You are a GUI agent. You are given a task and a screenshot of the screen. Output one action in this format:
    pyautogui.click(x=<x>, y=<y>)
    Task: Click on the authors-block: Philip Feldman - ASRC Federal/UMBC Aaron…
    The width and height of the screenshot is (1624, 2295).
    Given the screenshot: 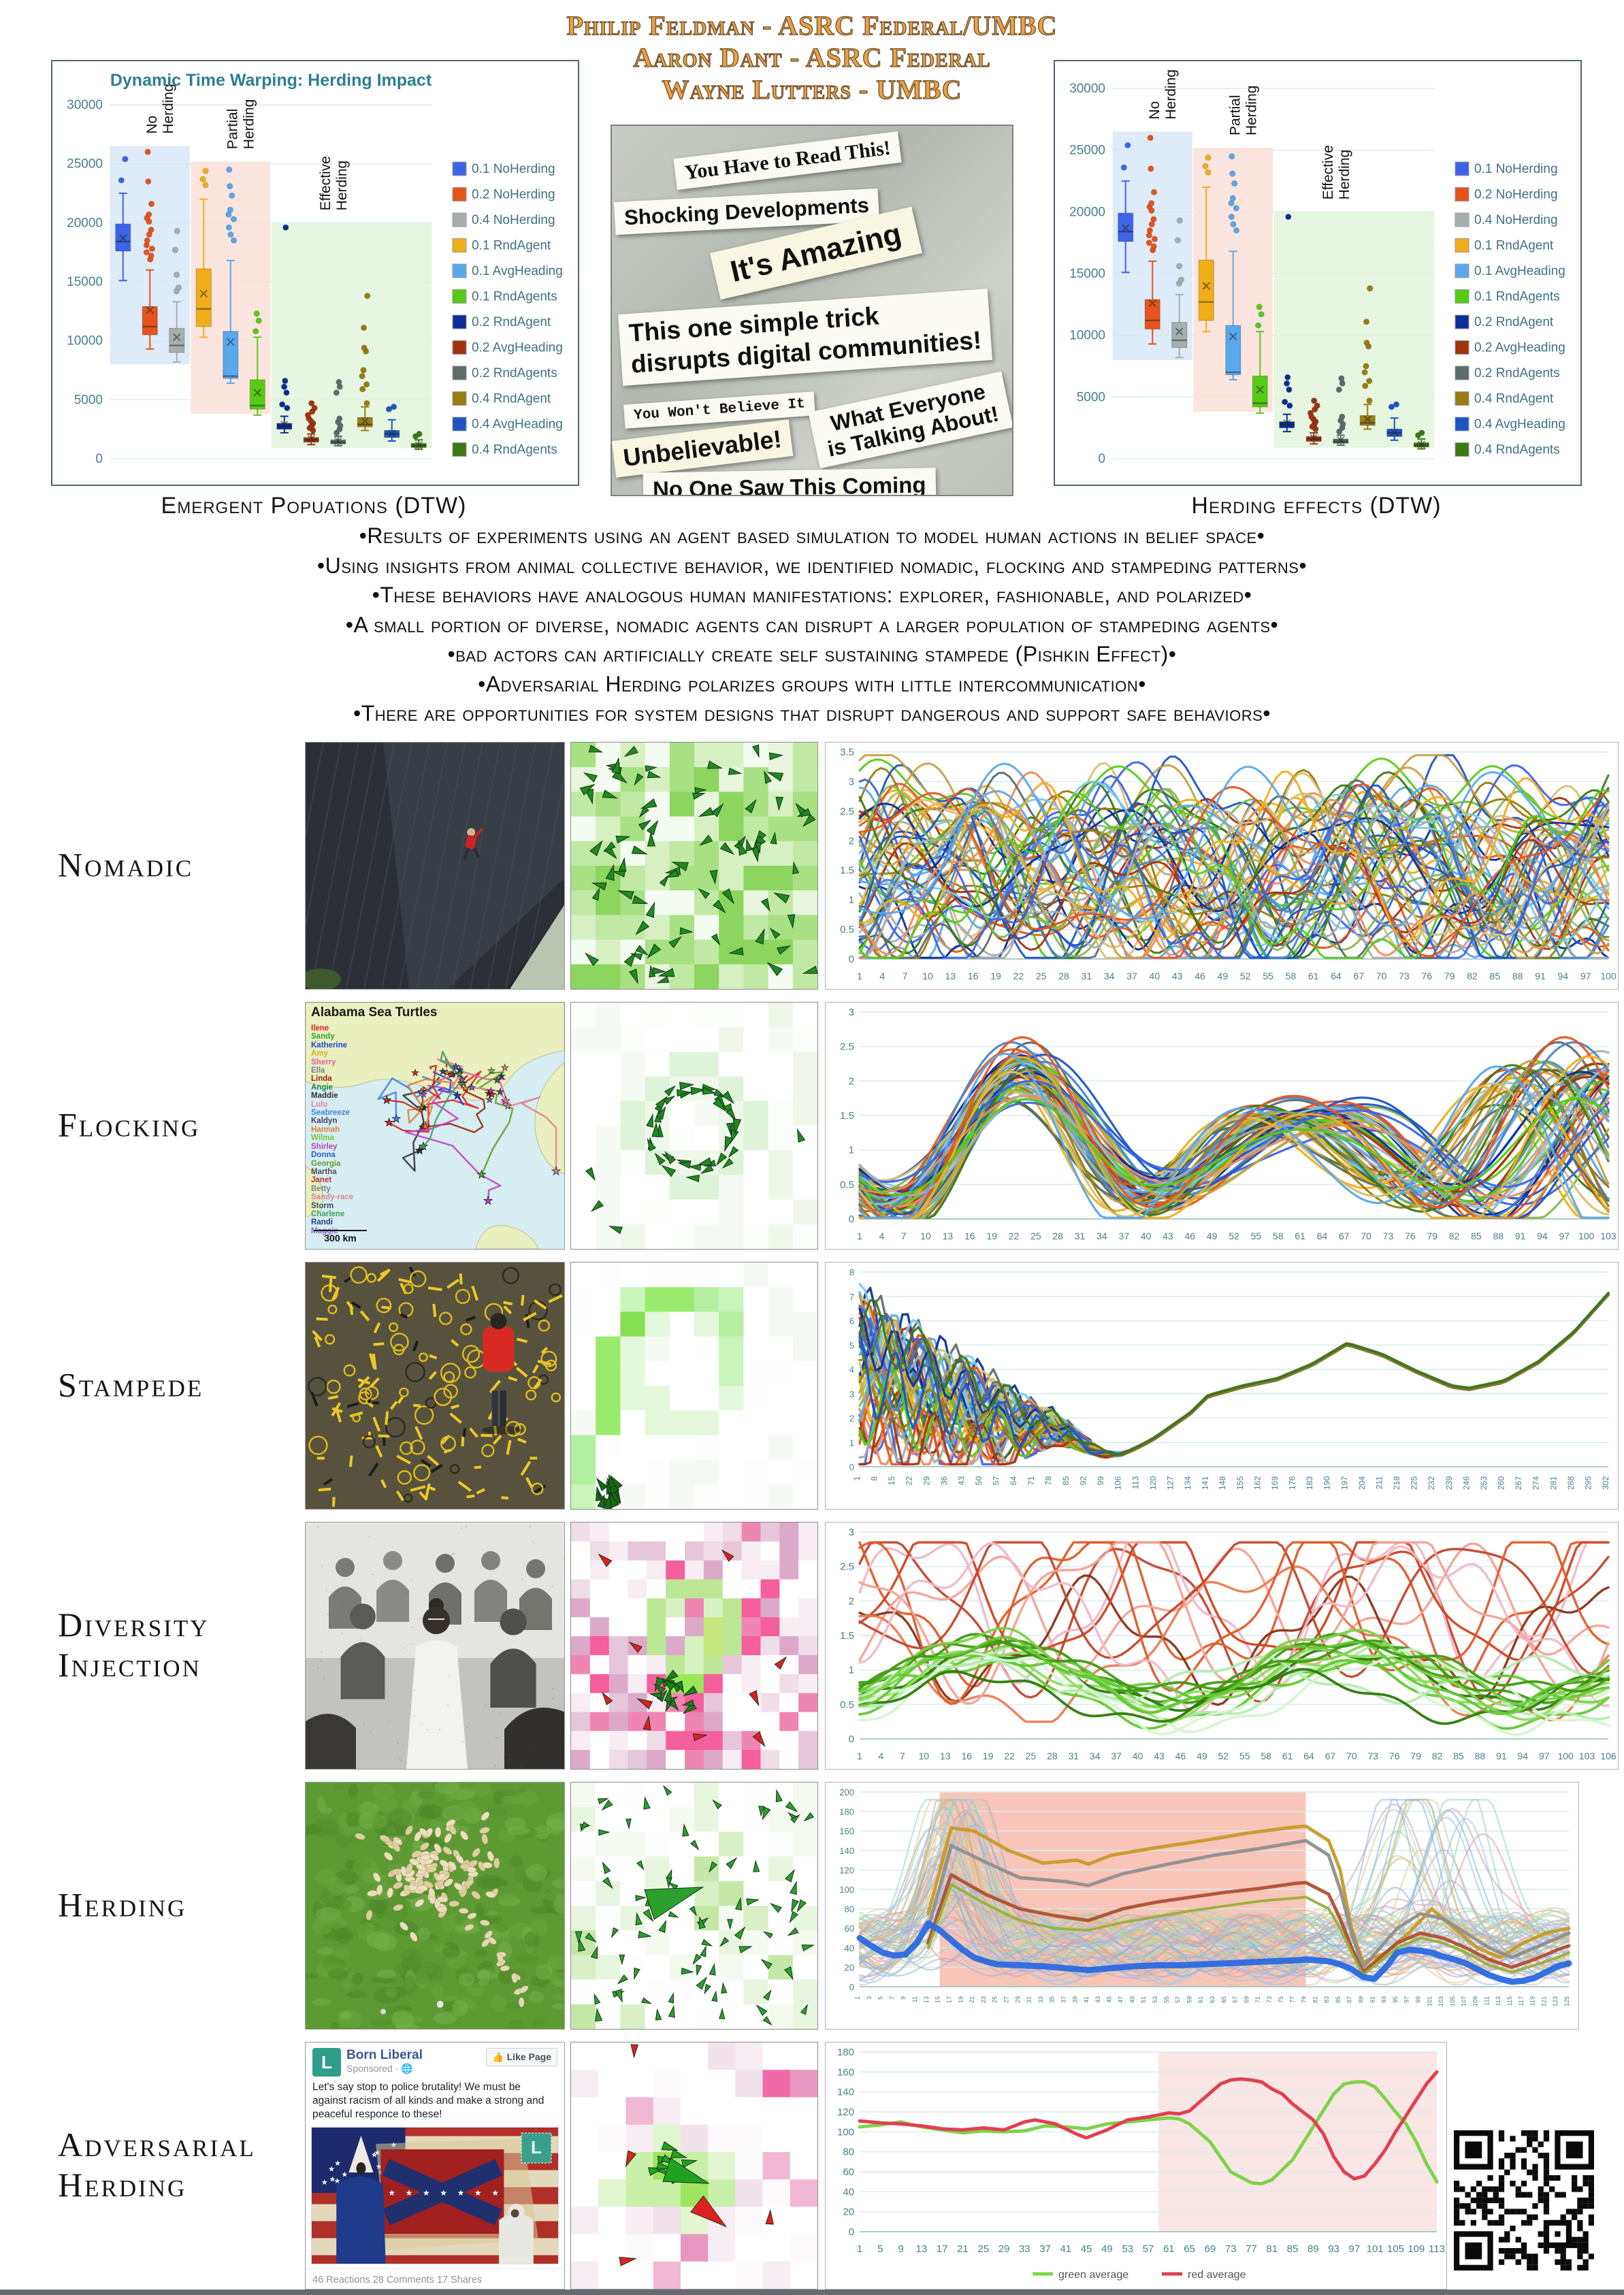 What is the action you would take?
    pyautogui.click(x=812, y=57)
    